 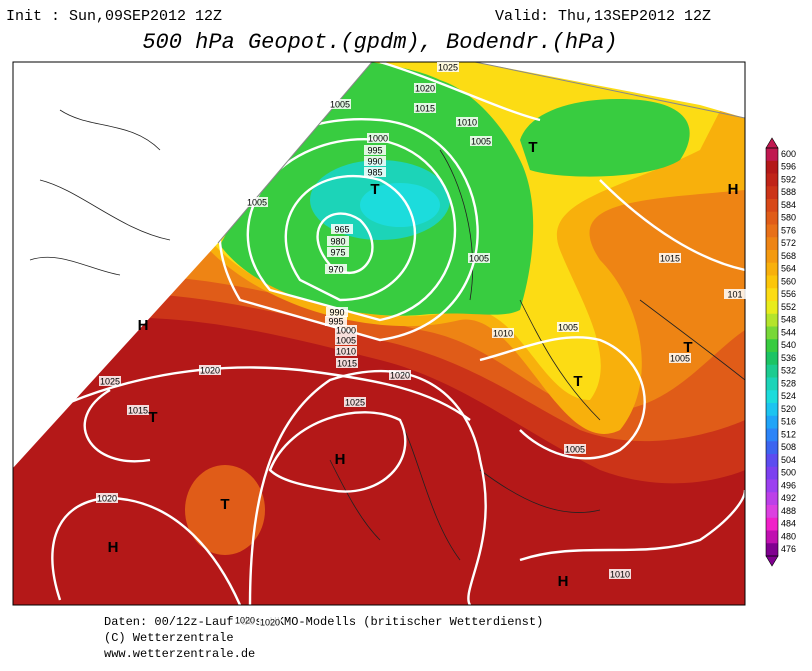 I want to click on init-time: Init : Sun,09SEP2012 12Z, so click(x=114, y=16).